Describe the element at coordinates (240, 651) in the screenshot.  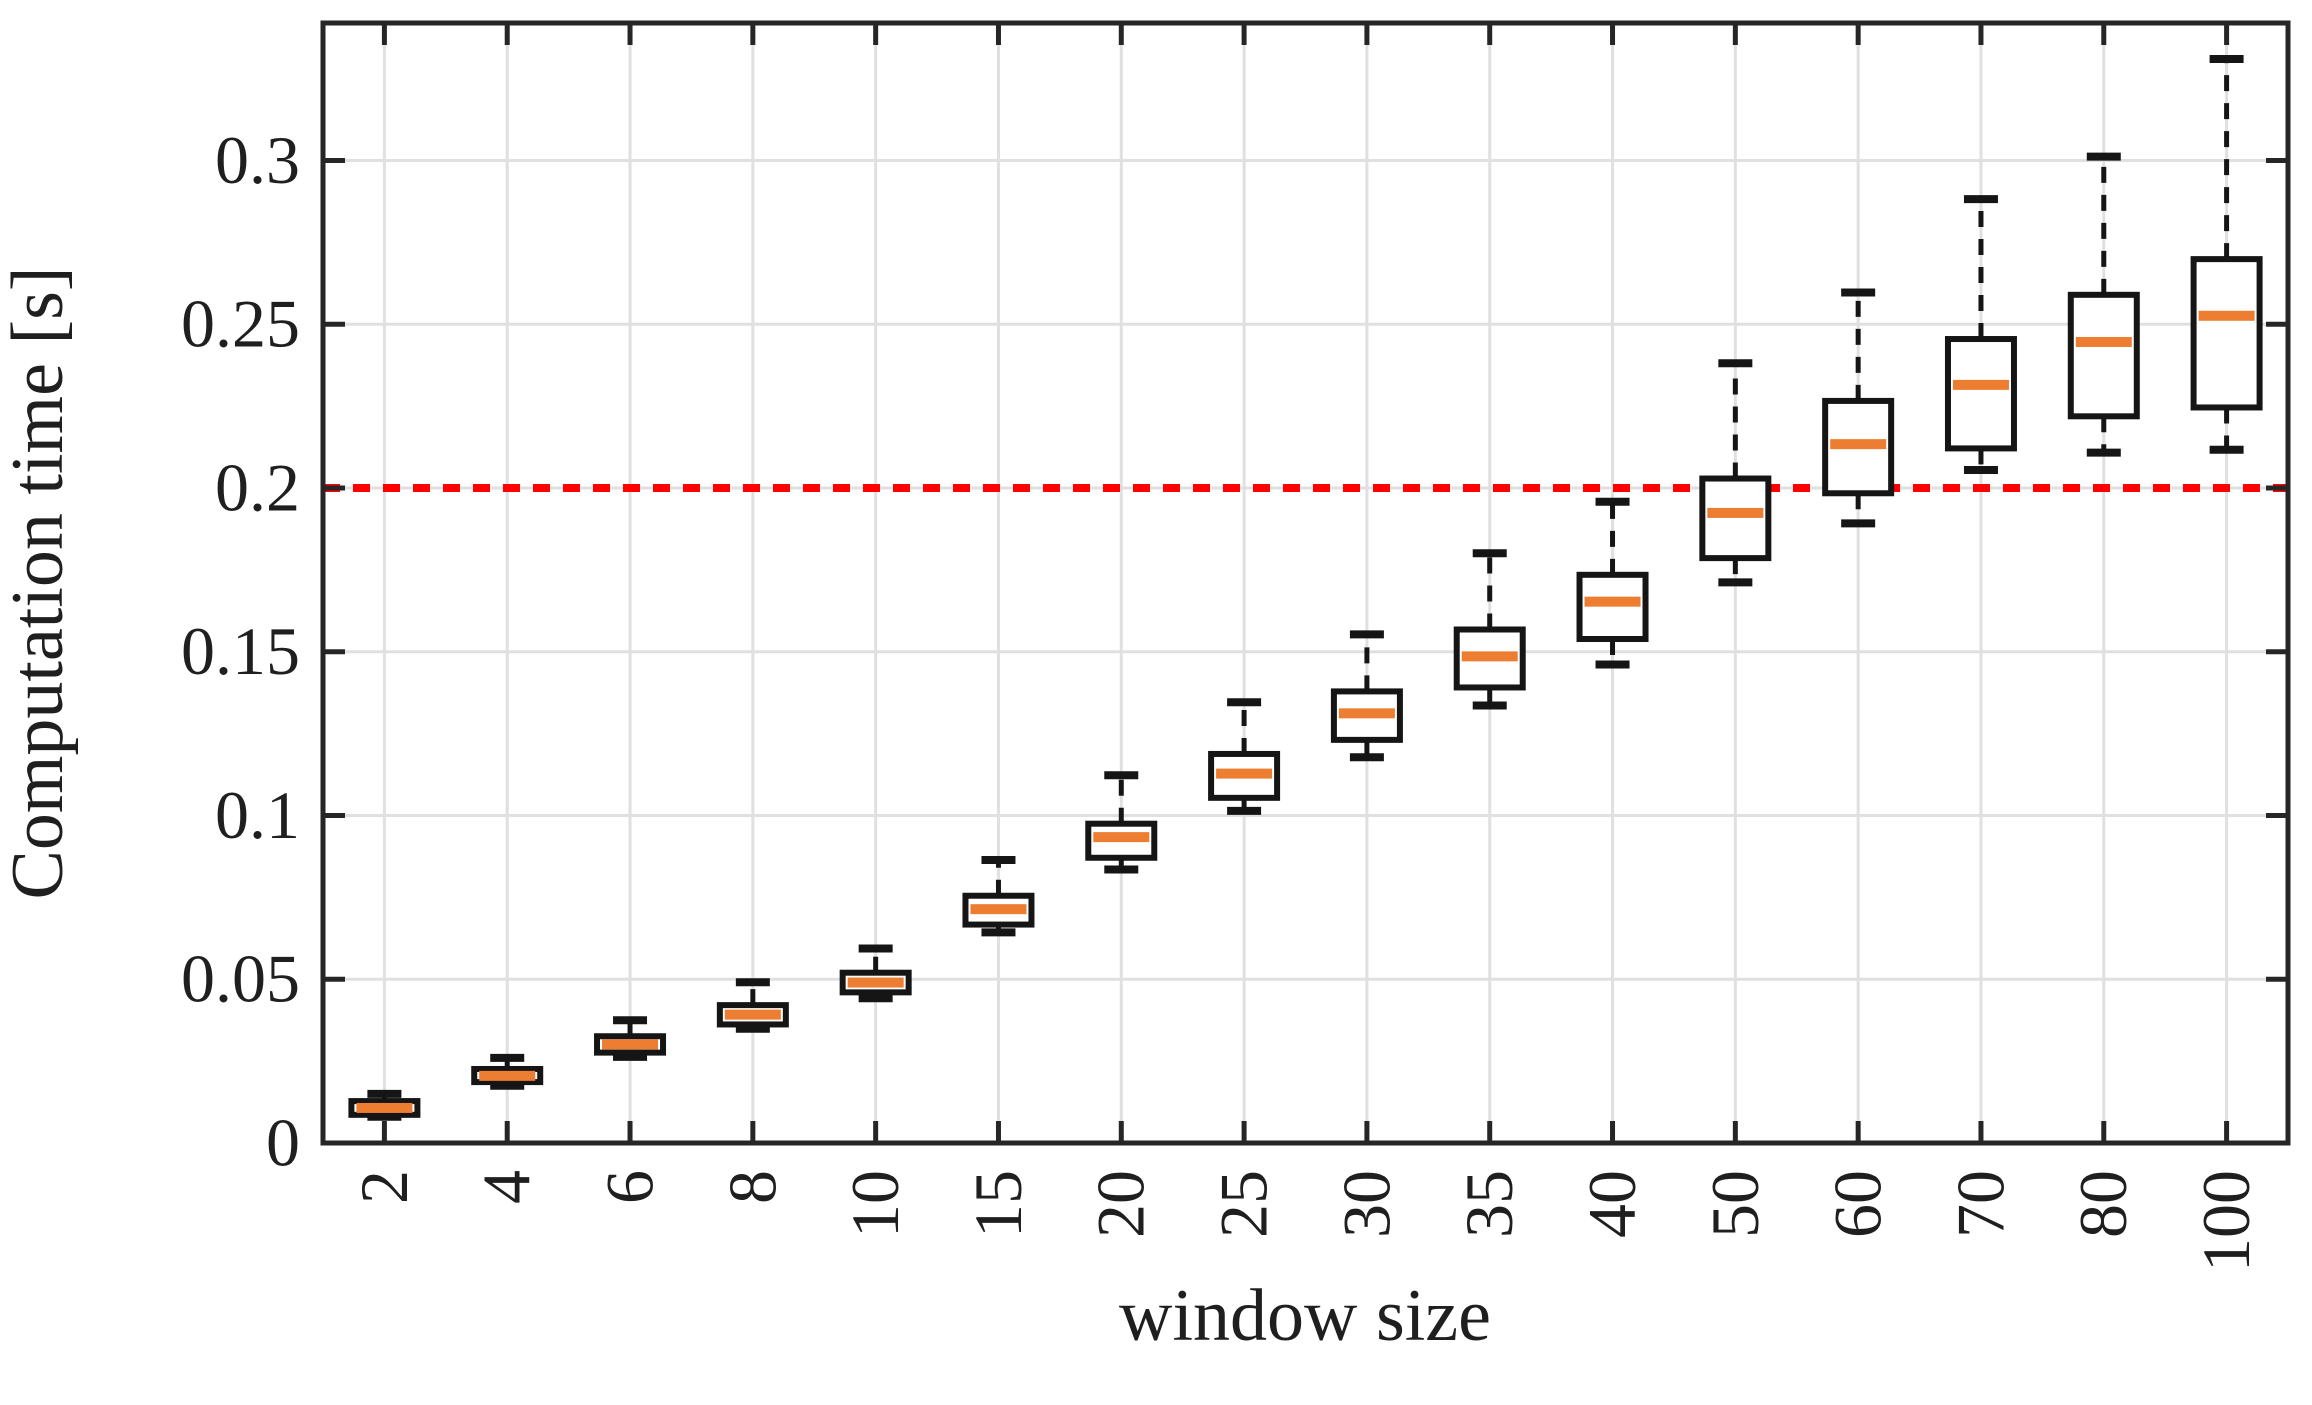
I see `y-tick-label: 0.15` at that location.